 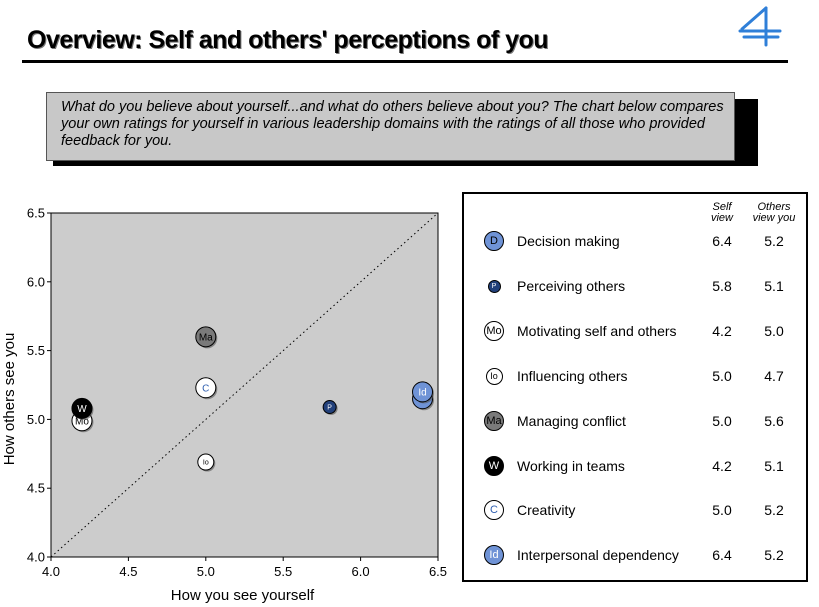 What do you see at coordinates (36, 557) in the screenshot?
I see `y-tick-label: 4.0` at bounding box center [36, 557].